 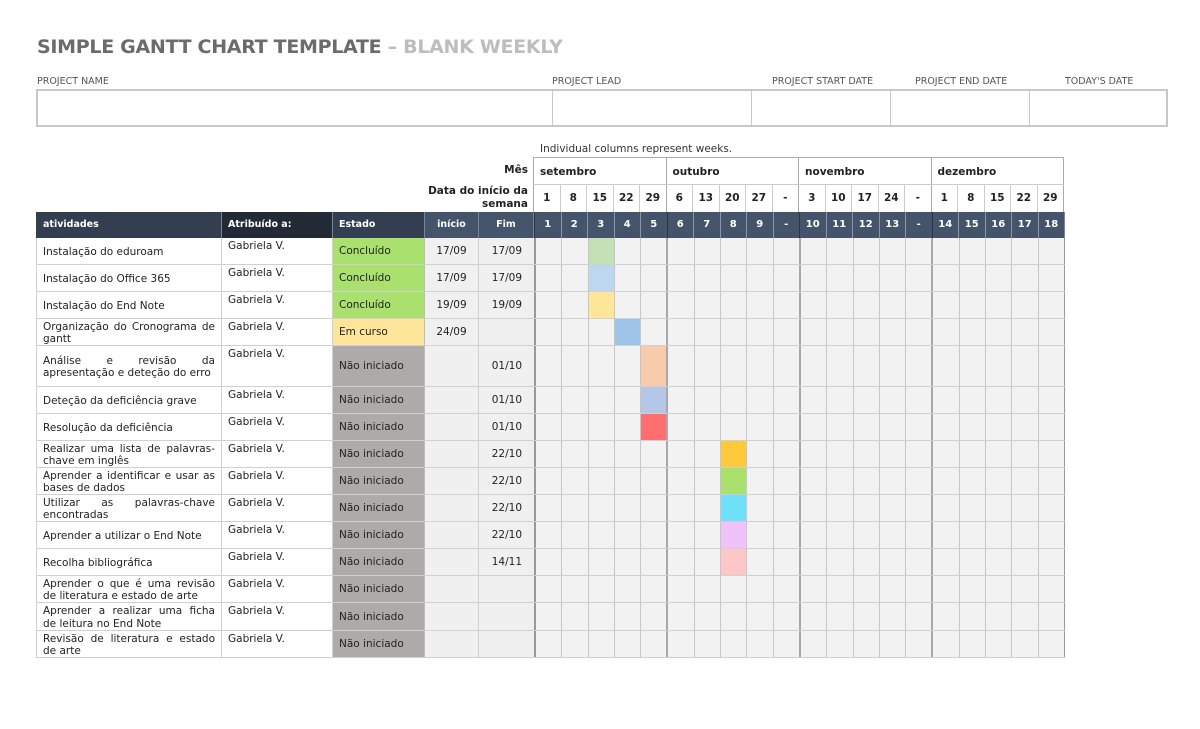 What do you see at coordinates (452, 616) in the screenshot?
I see `task-start-cell` at bounding box center [452, 616].